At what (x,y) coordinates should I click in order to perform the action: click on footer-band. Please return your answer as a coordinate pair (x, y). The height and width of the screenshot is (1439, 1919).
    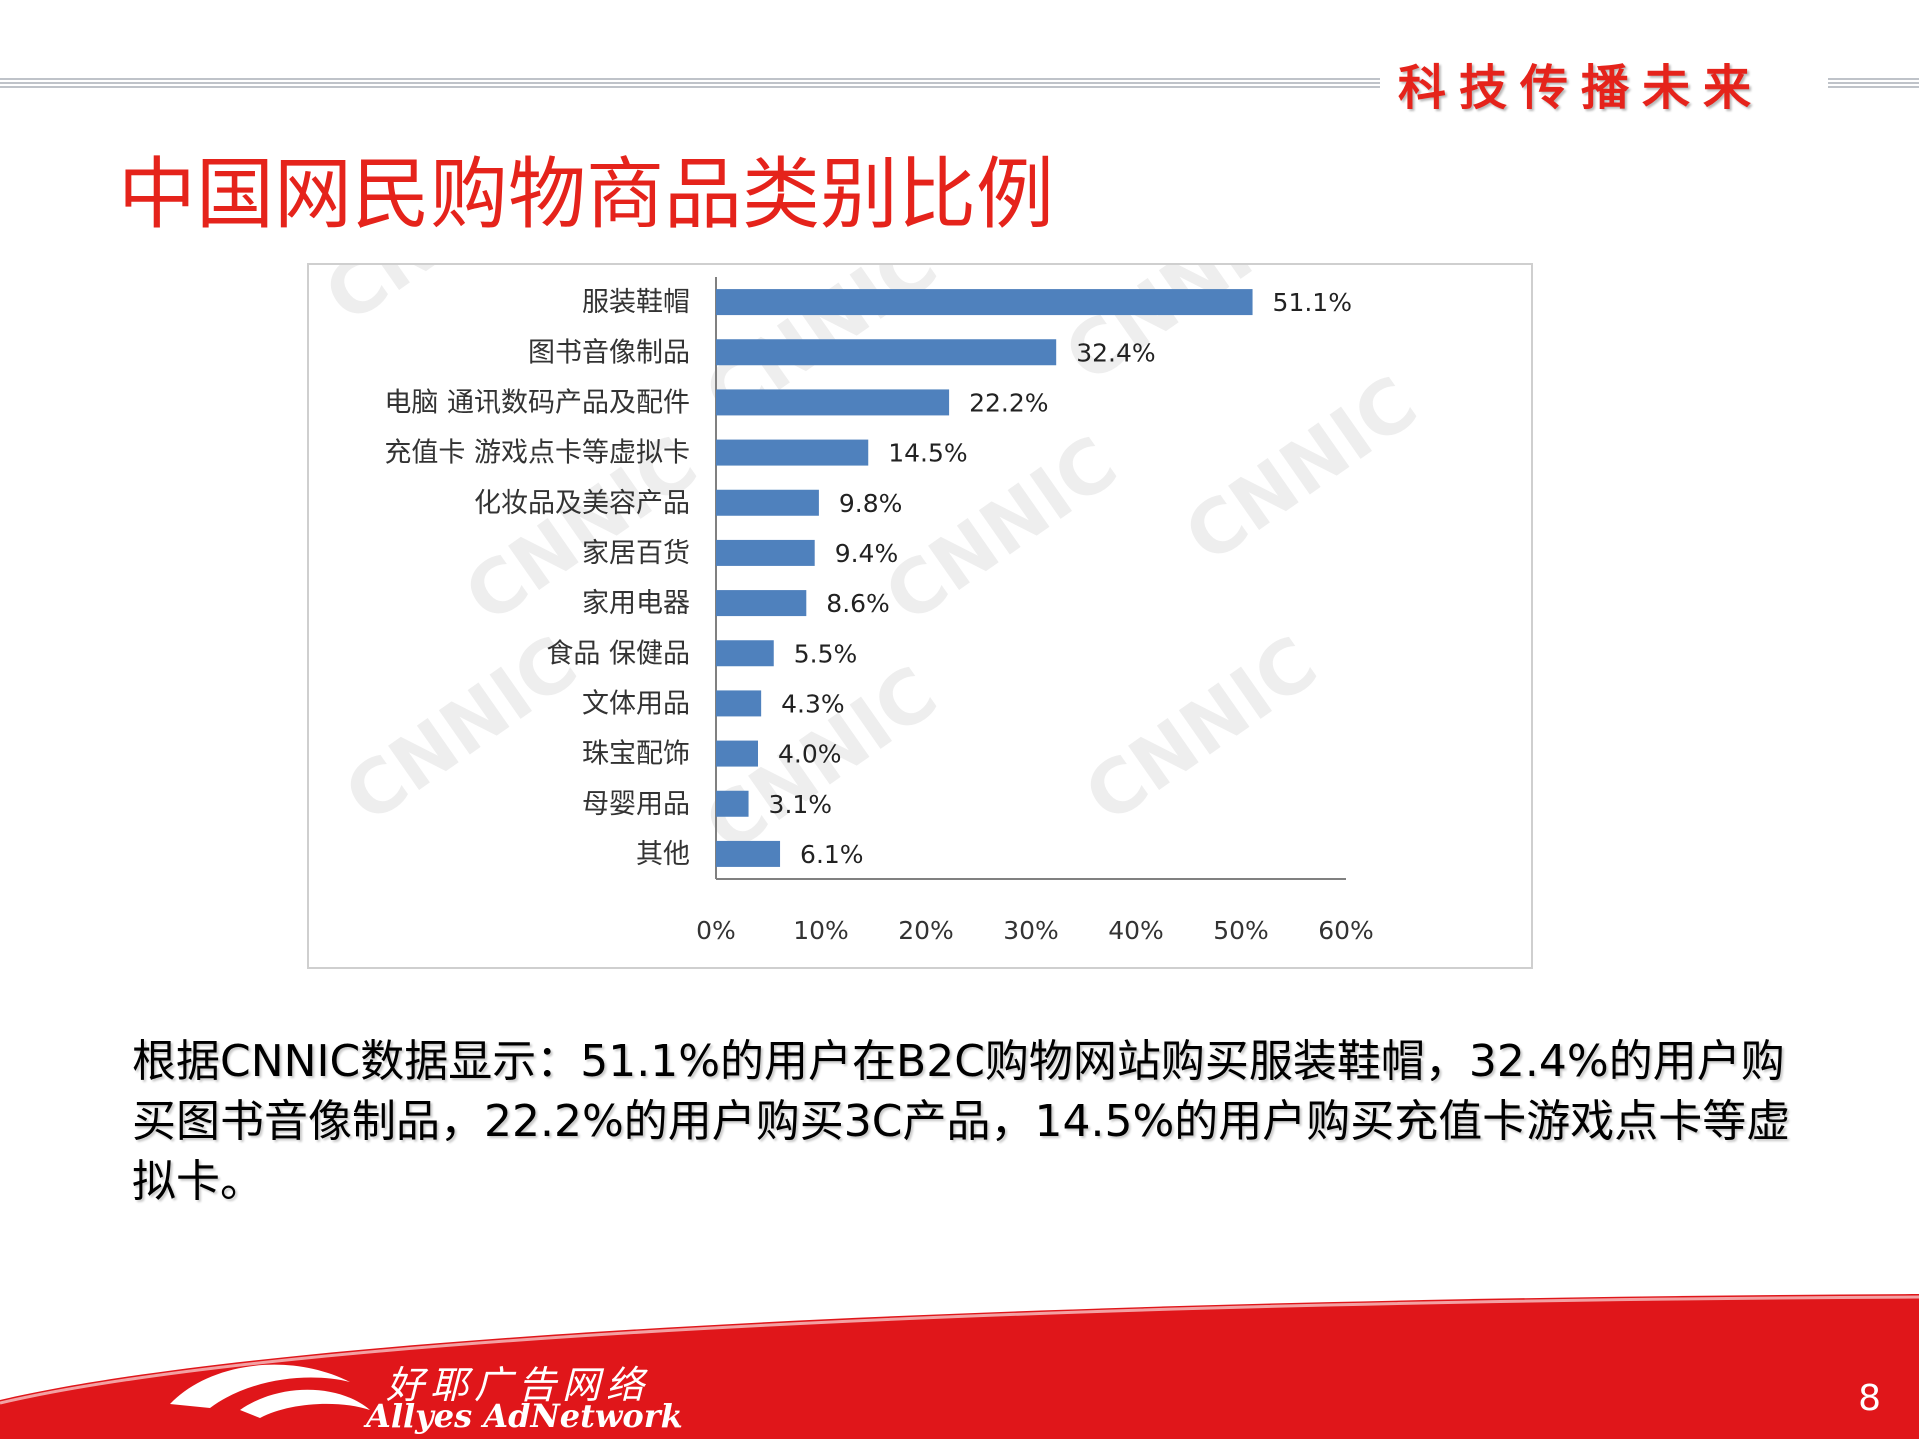
    Looking at the image, I should click on (959, 1366).